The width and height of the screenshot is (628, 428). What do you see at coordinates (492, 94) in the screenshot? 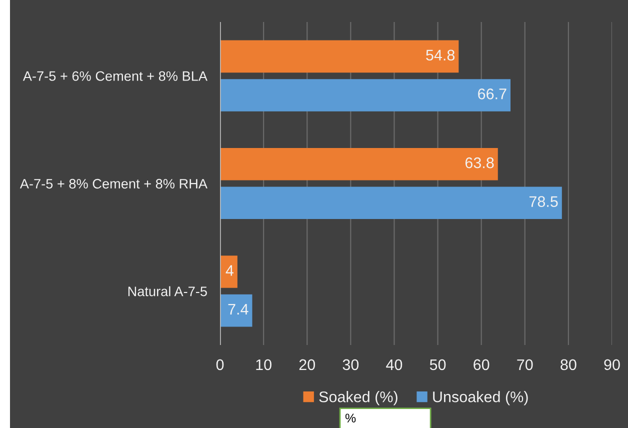
I see `data-label: 66.7` at bounding box center [492, 94].